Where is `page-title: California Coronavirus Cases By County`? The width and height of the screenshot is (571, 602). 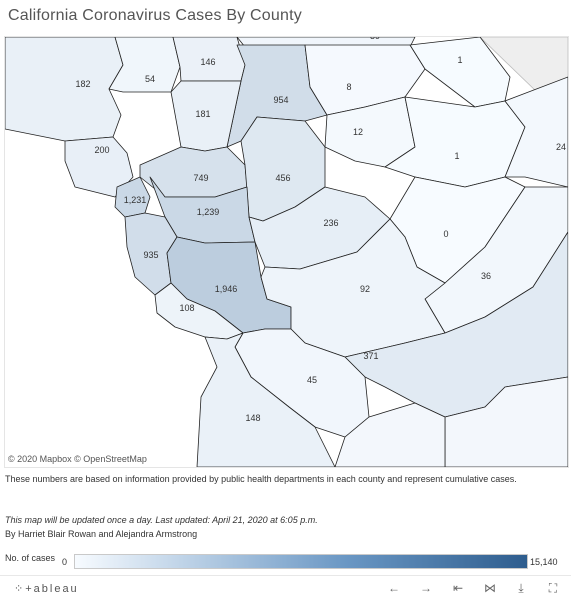 page-title: California Coronavirus Cases By County is located at coordinates (155, 15).